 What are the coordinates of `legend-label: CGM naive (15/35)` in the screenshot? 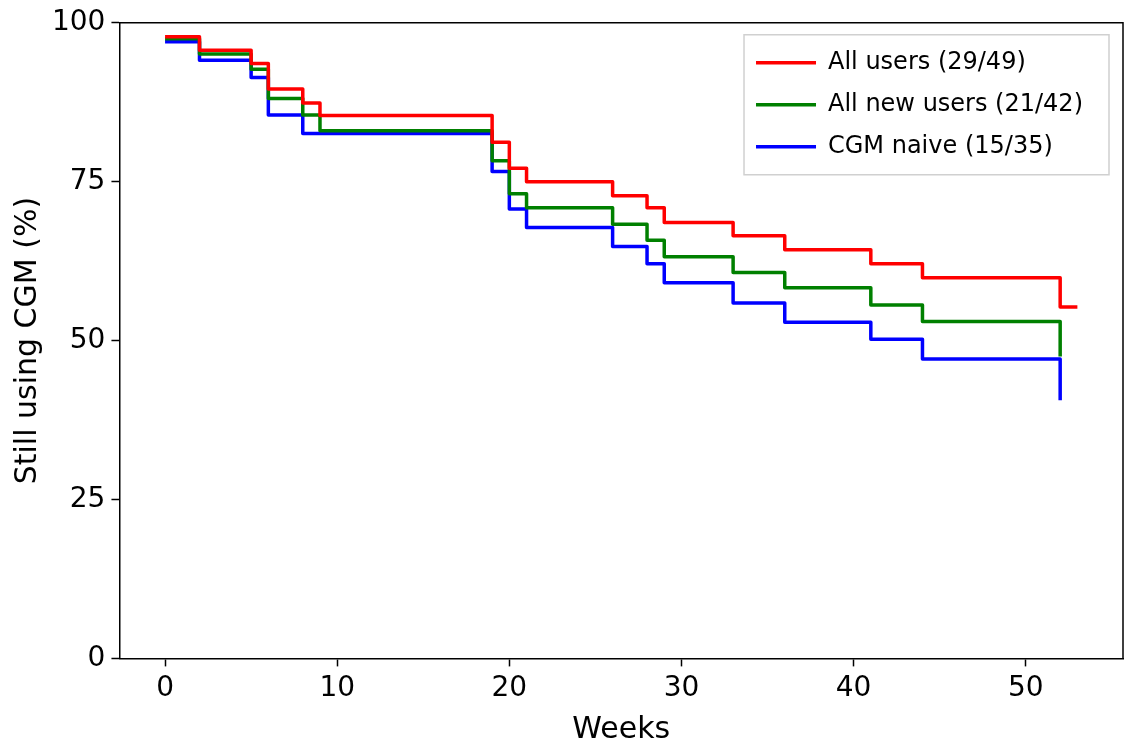 It's located at (940, 145).